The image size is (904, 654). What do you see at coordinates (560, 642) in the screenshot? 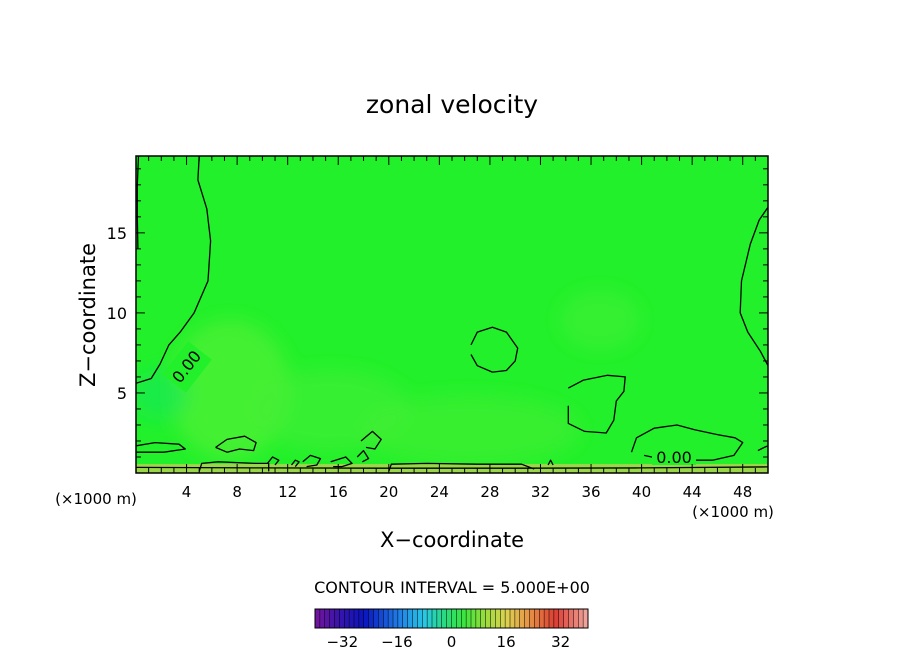
I see `colorbar-tick-label: 32` at bounding box center [560, 642].